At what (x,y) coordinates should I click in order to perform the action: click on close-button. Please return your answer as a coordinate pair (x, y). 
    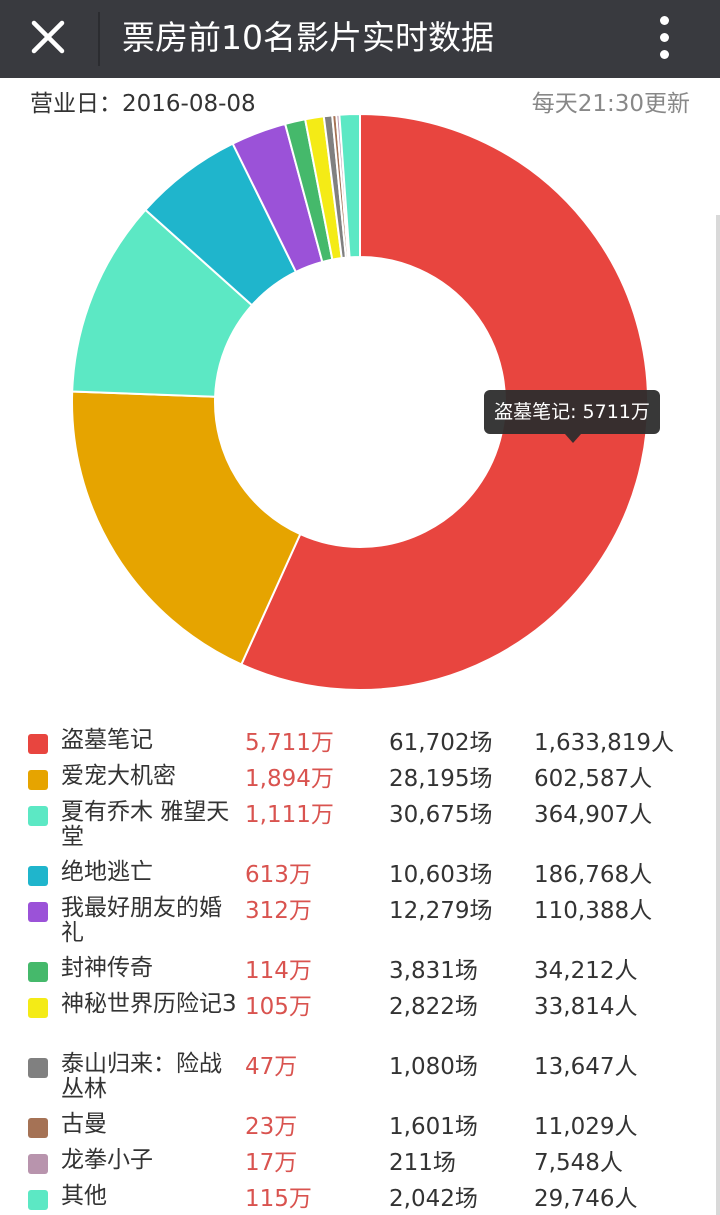
    Looking at the image, I should click on (49, 38).